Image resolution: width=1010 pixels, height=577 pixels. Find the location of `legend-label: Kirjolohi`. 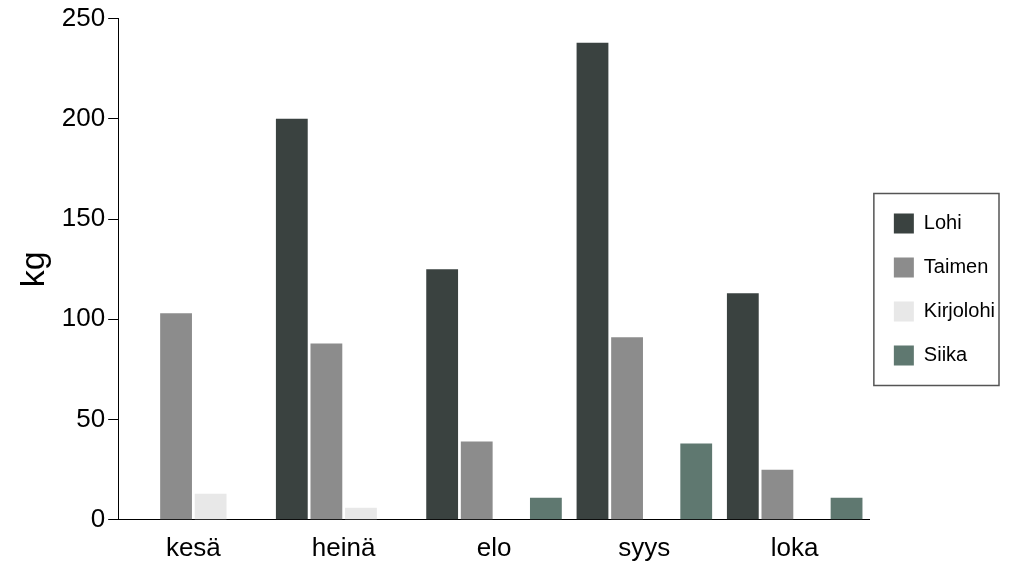

legend-label: Kirjolohi is located at coordinates (959, 310).